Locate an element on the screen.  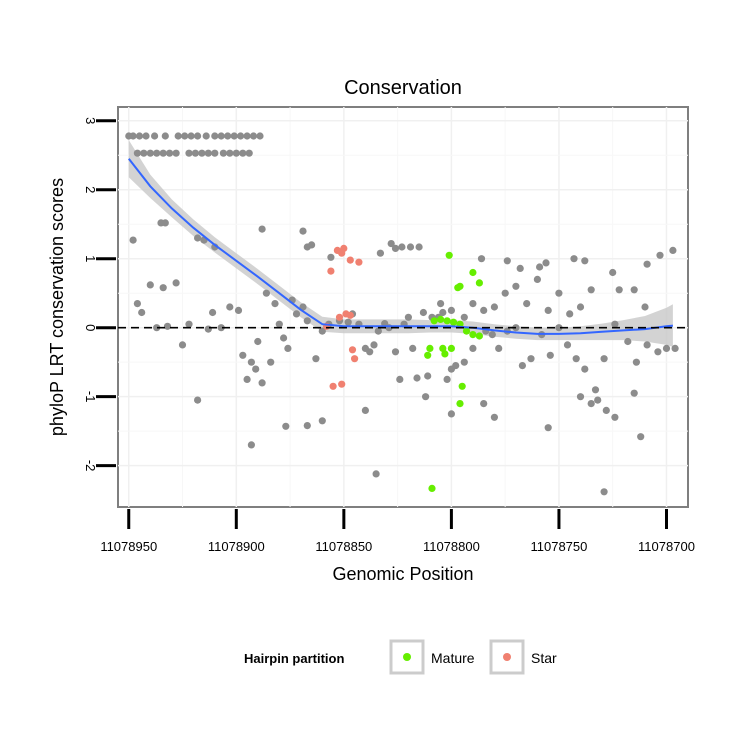
legend-entry-mature: Mature is located at coordinates (432, 657).